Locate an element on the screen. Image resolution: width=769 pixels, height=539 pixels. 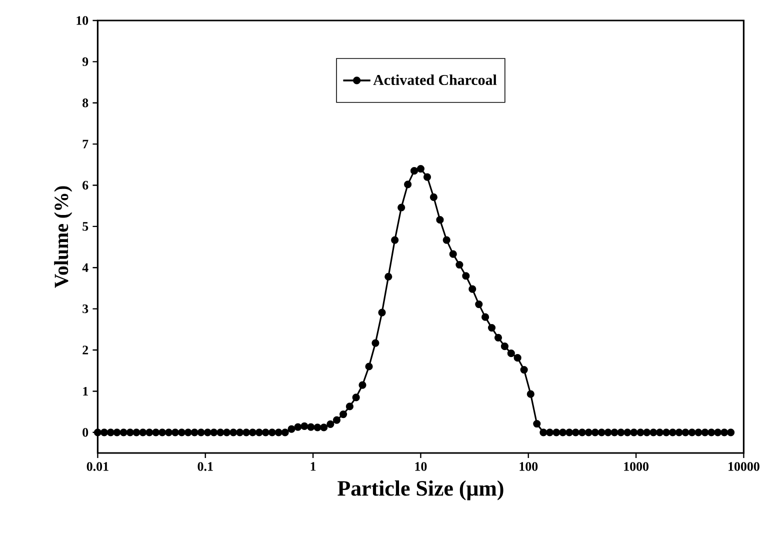
y-tick-label: 8 is located at coordinates (85, 103).